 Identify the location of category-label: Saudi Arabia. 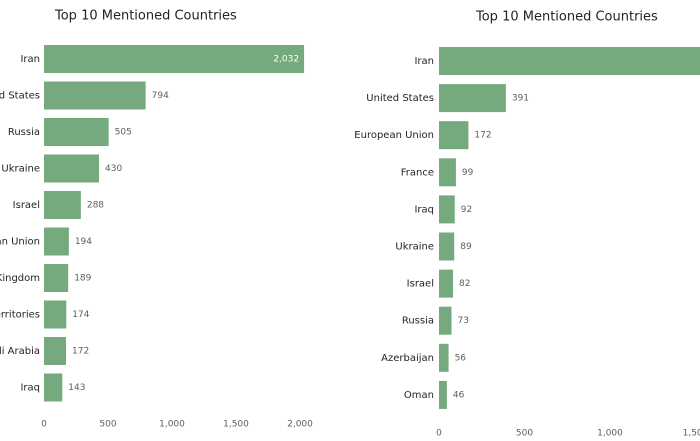
(20, 351).